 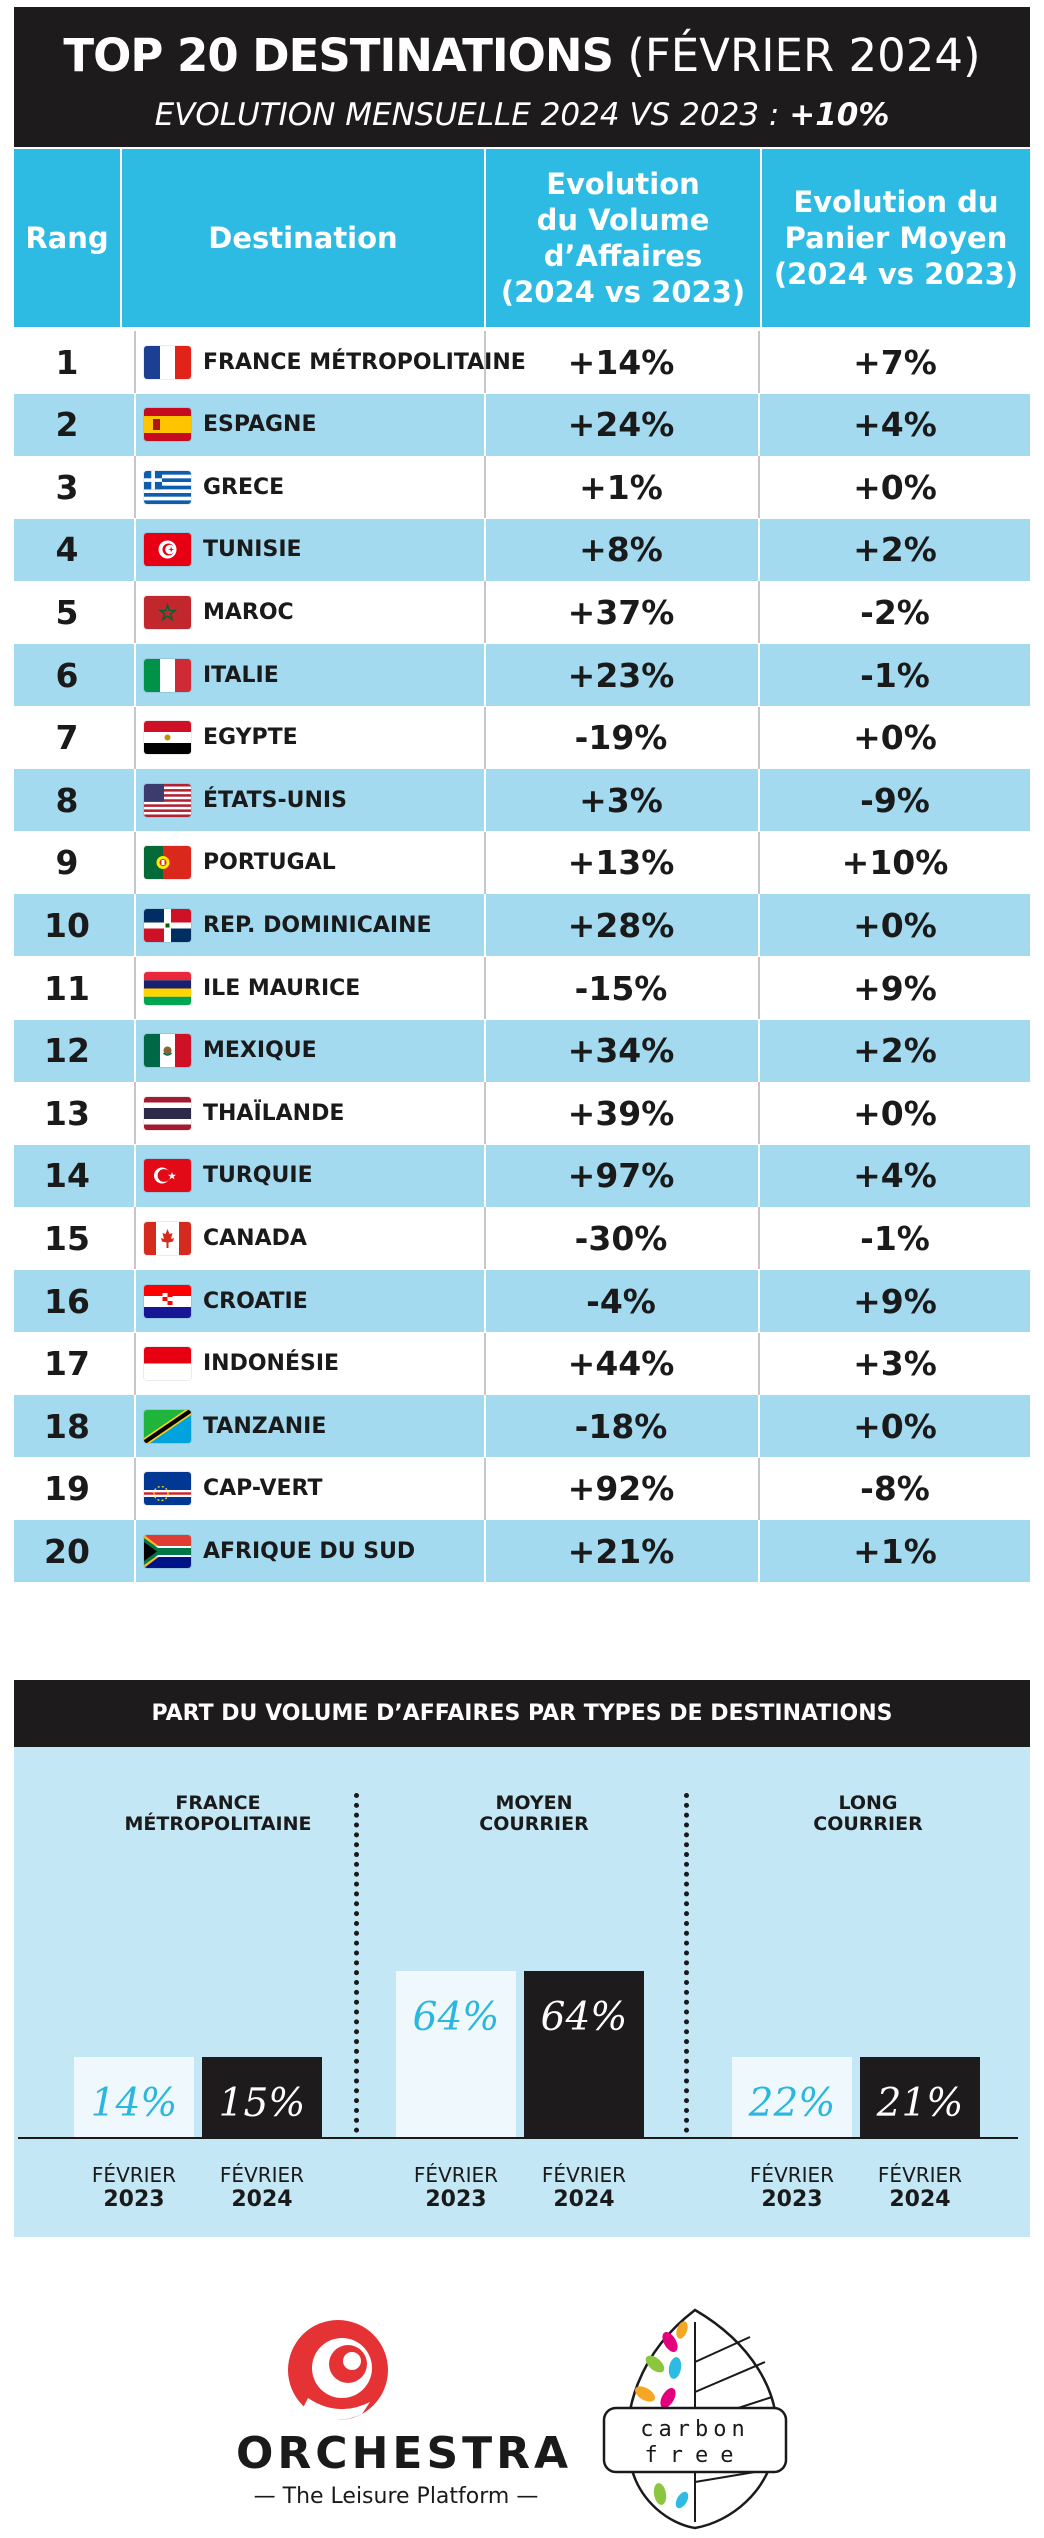 I want to click on destination-cell: ÉTATS-UNIS, so click(x=245, y=800).